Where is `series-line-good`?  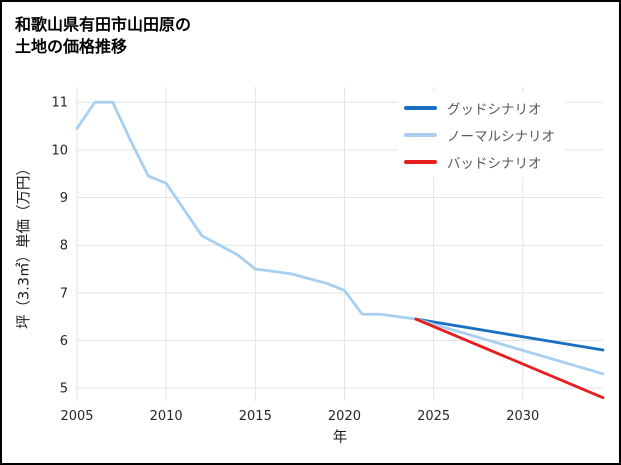
series-line-good is located at coordinates (509, 334).